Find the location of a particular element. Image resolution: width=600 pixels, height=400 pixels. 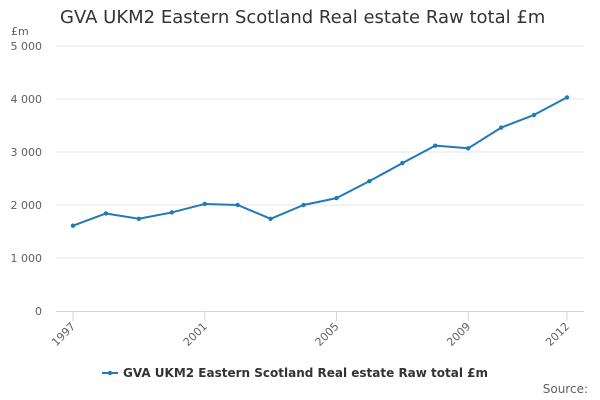

source-credit: Source: is located at coordinates (565, 389).